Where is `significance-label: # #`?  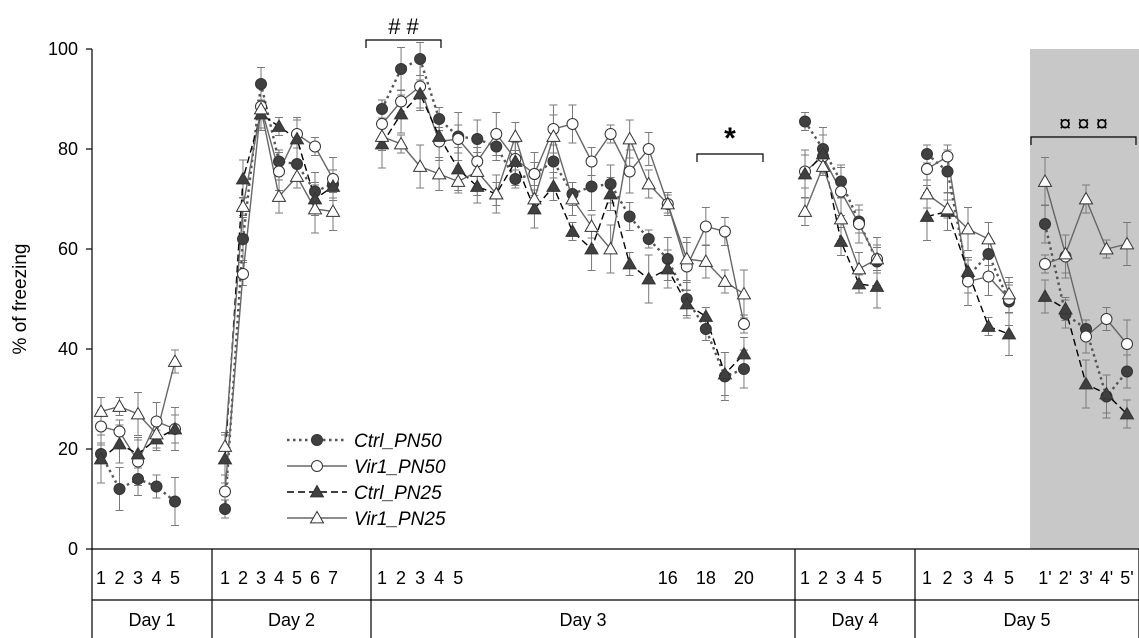
significance-label: # # is located at coordinates (403, 26).